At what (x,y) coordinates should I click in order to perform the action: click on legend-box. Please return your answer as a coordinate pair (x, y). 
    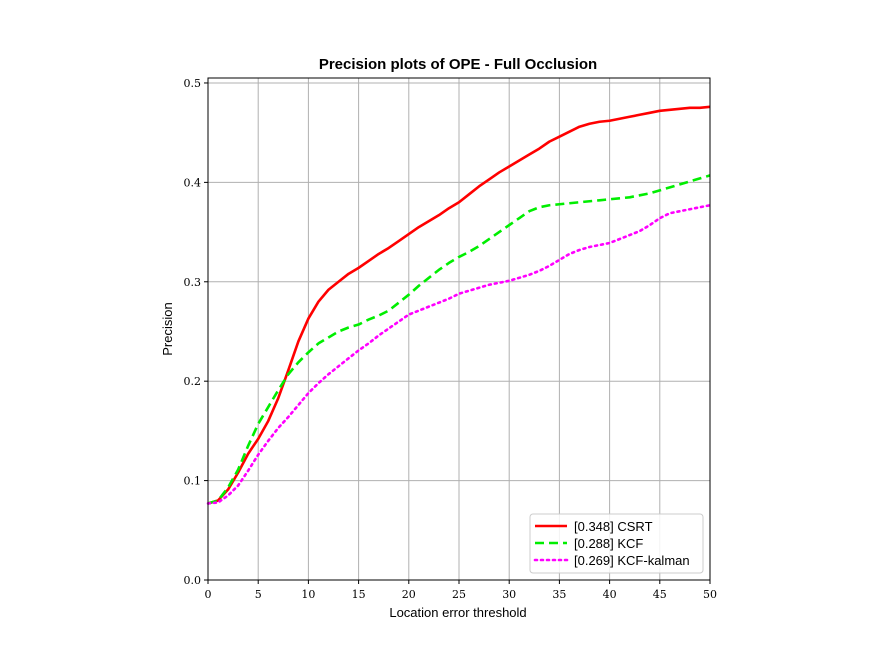
    Looking at the image, I should click on (616, 543).